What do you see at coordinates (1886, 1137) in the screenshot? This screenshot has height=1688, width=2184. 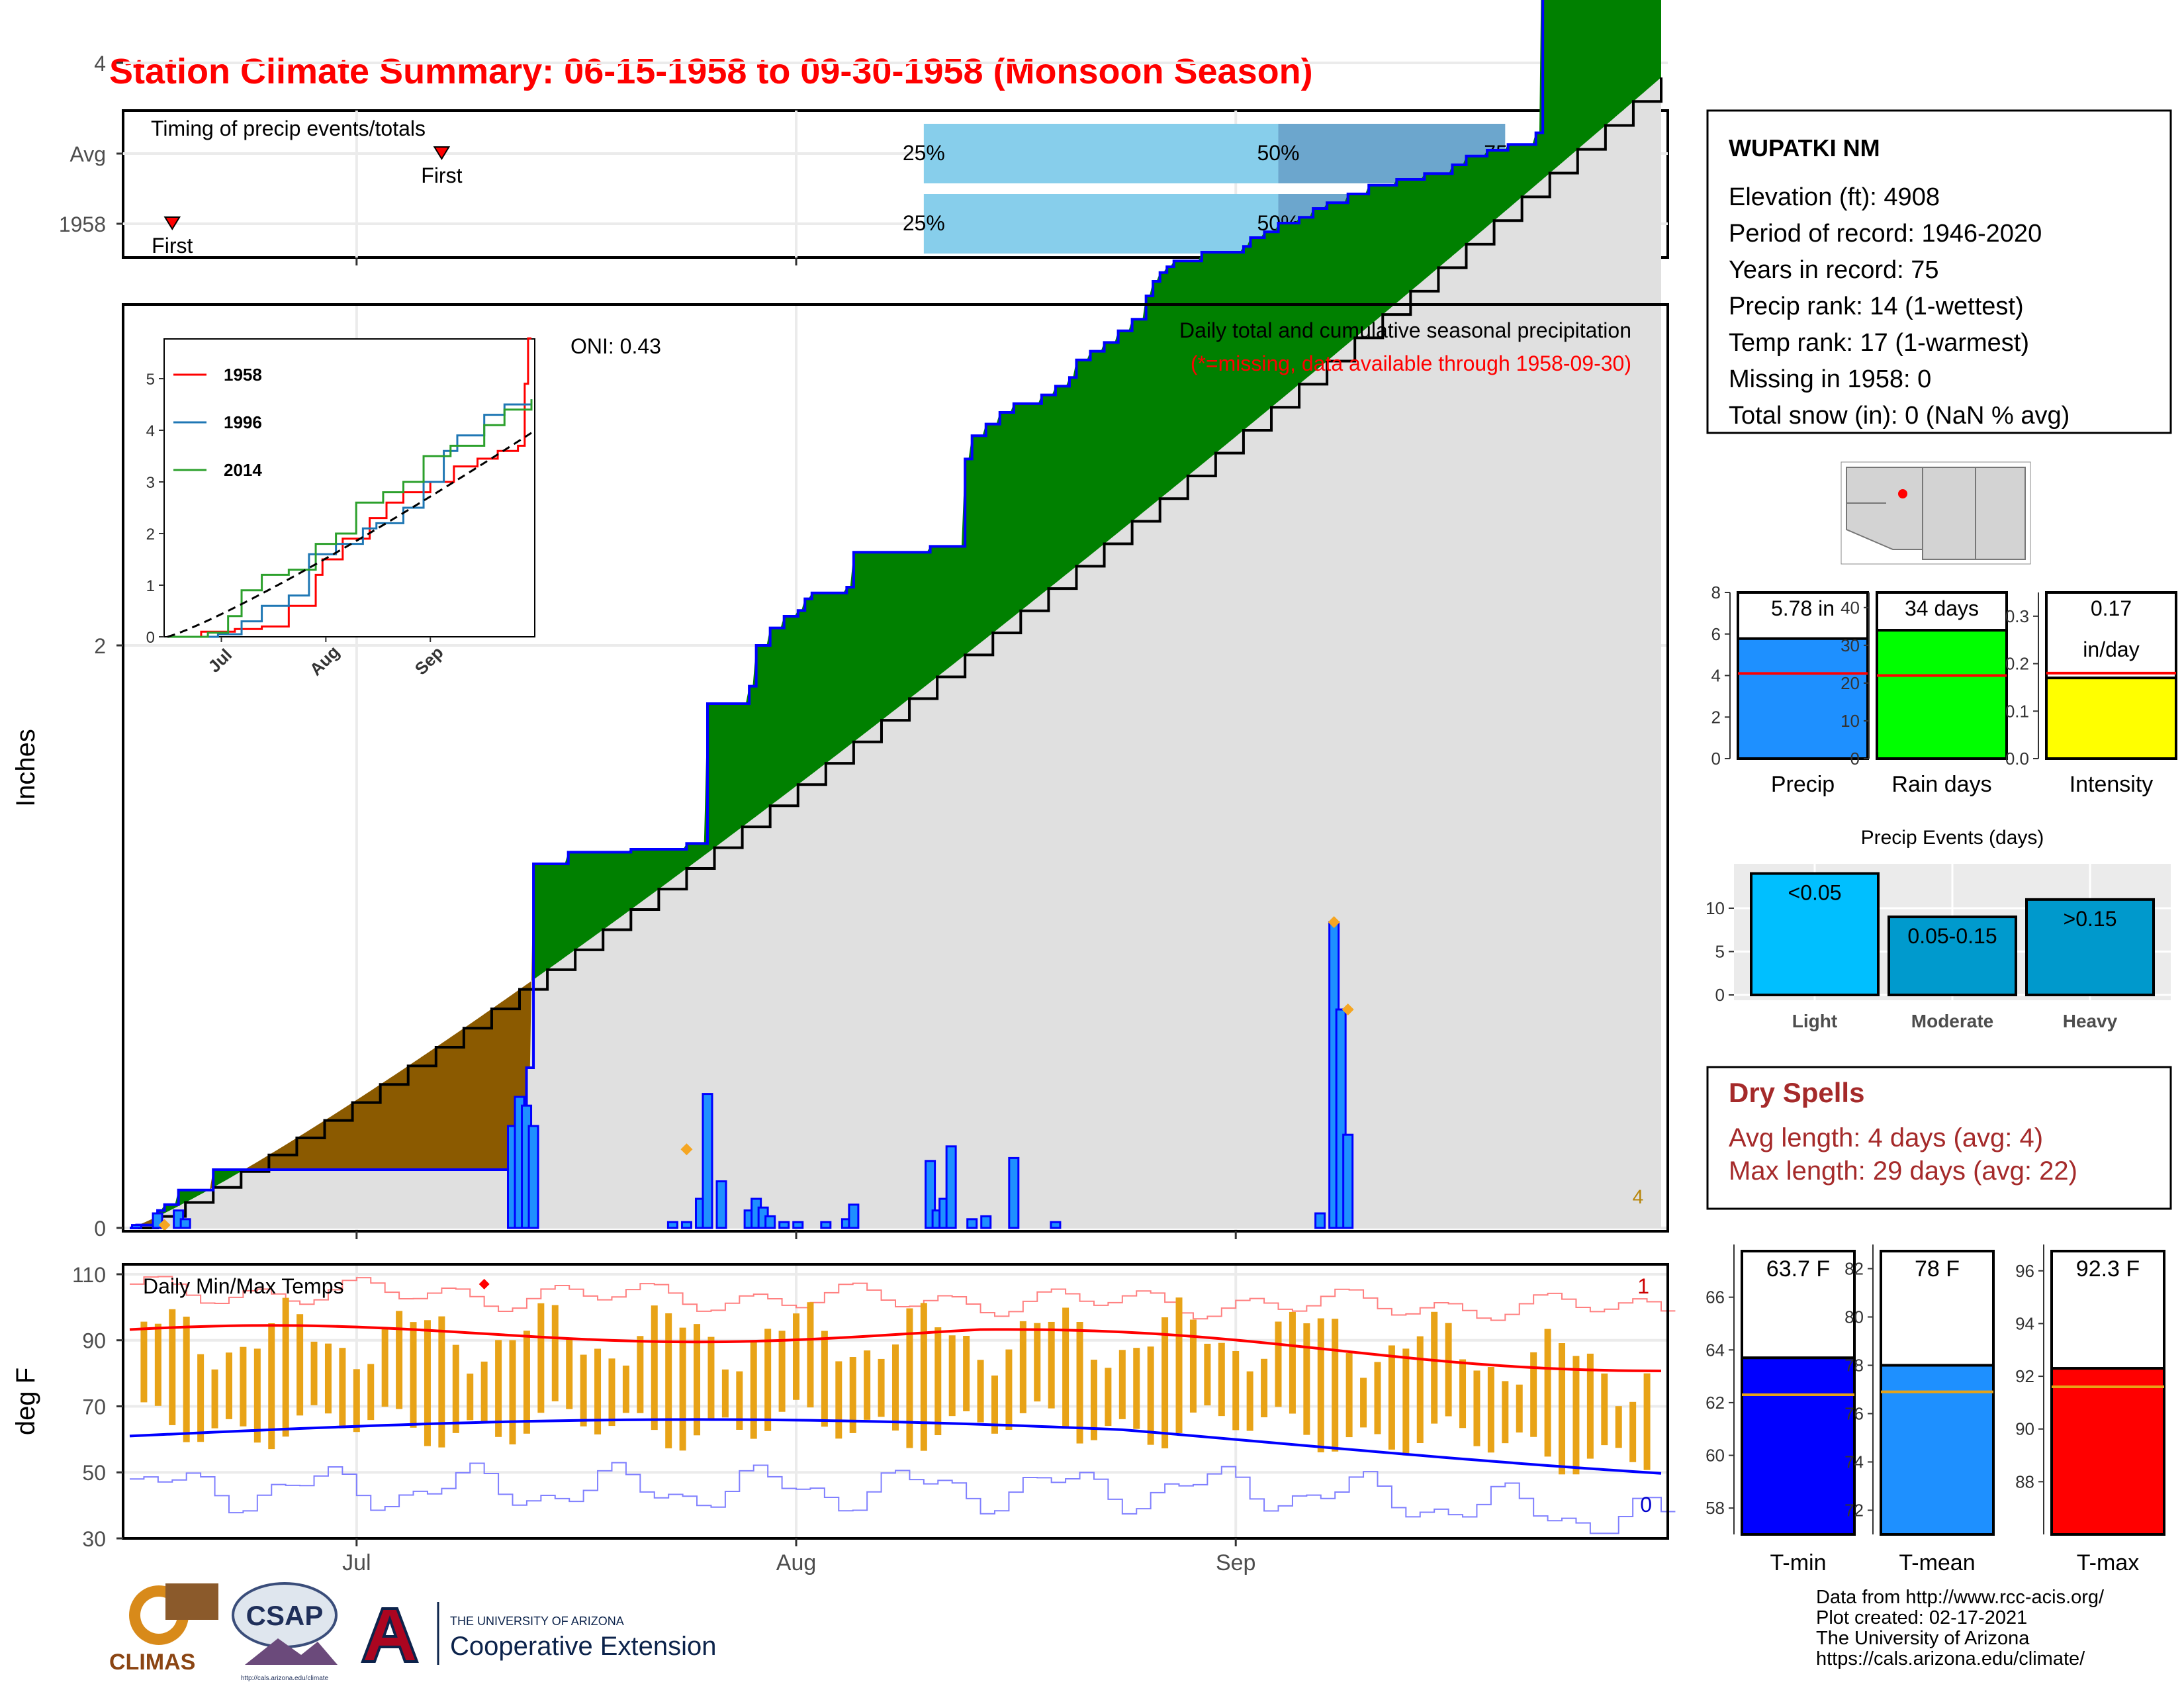 I see `dry-spells-avg: Avg length: 4 days (avg: 4)` at bounding box center [1886, 1137].